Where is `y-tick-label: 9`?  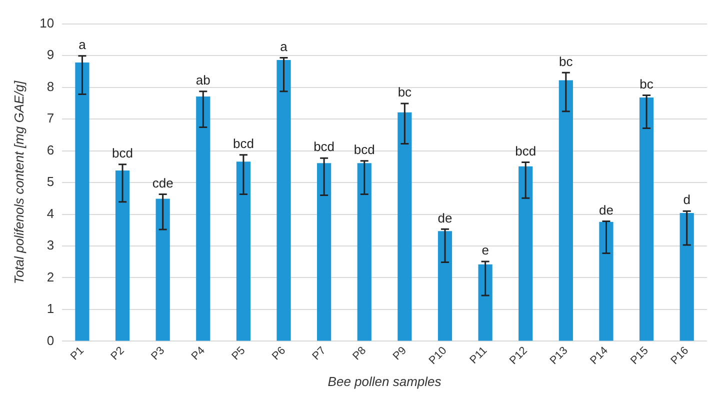
y-tick-label: 9 is located at coordinates (50, 54).